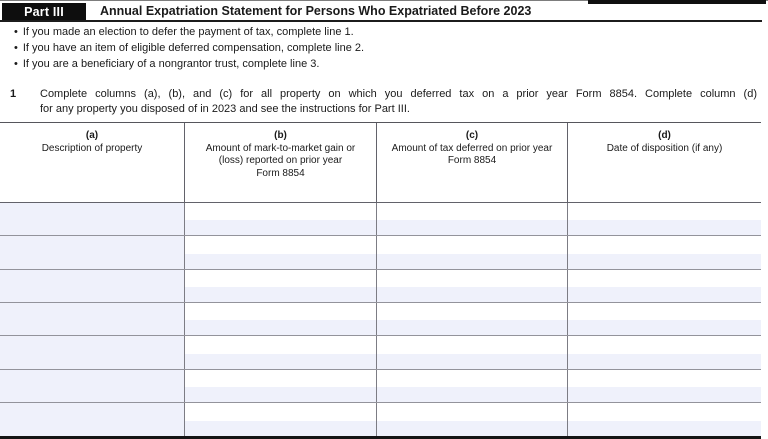 The image size is (768, 439). I want to click on part-label: Part III, so click(44, 11).